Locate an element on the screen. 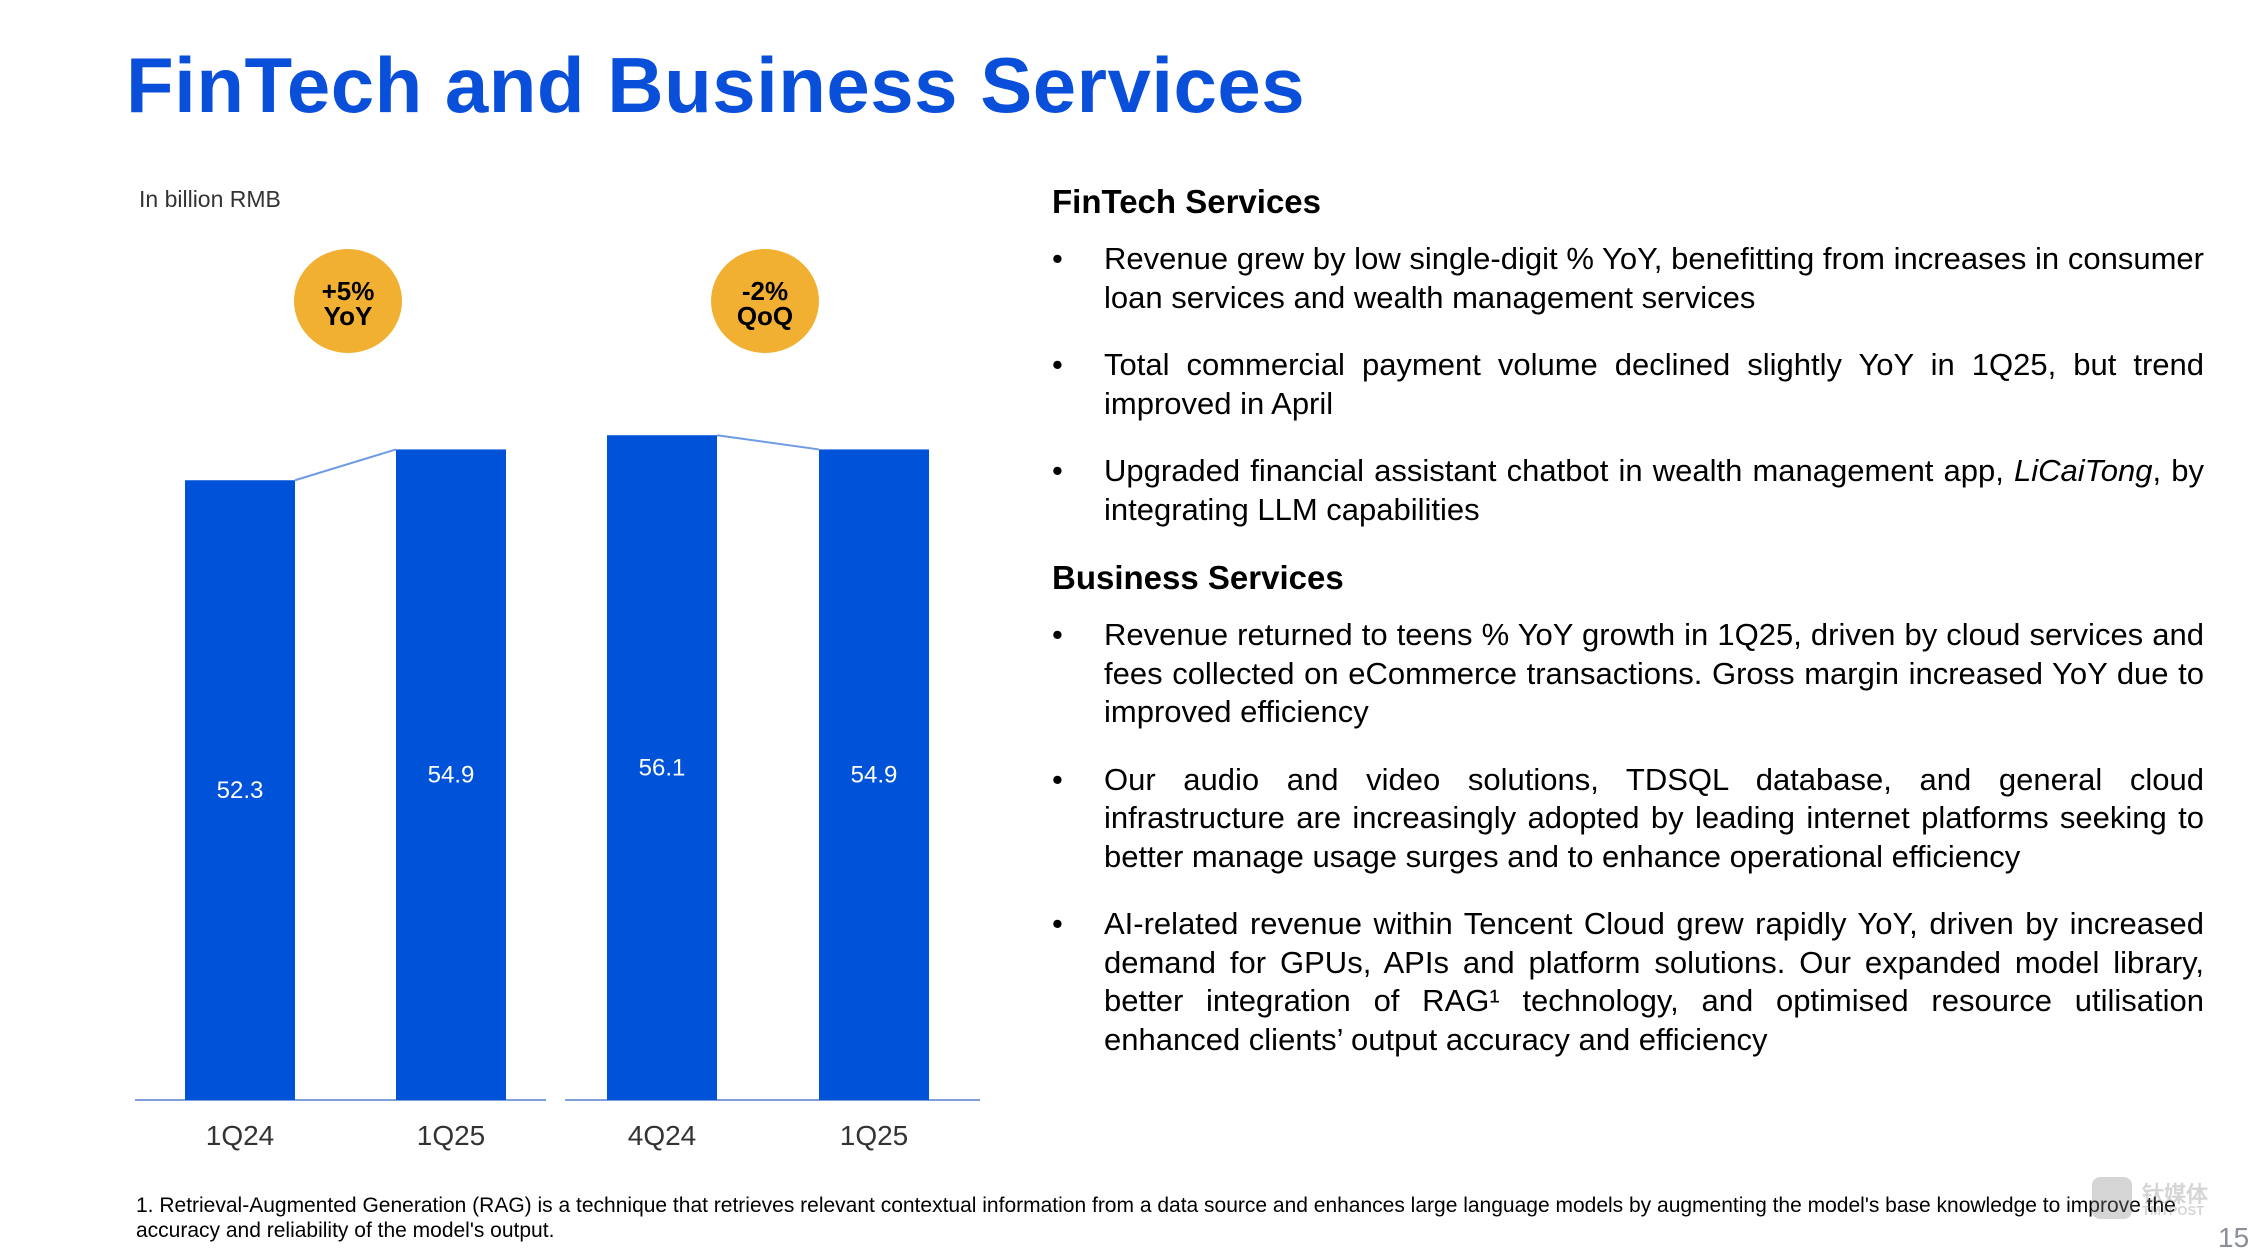 This screenshot has width=2260, height=1258. badge-value: -2% is located at coordinates (765, 291).